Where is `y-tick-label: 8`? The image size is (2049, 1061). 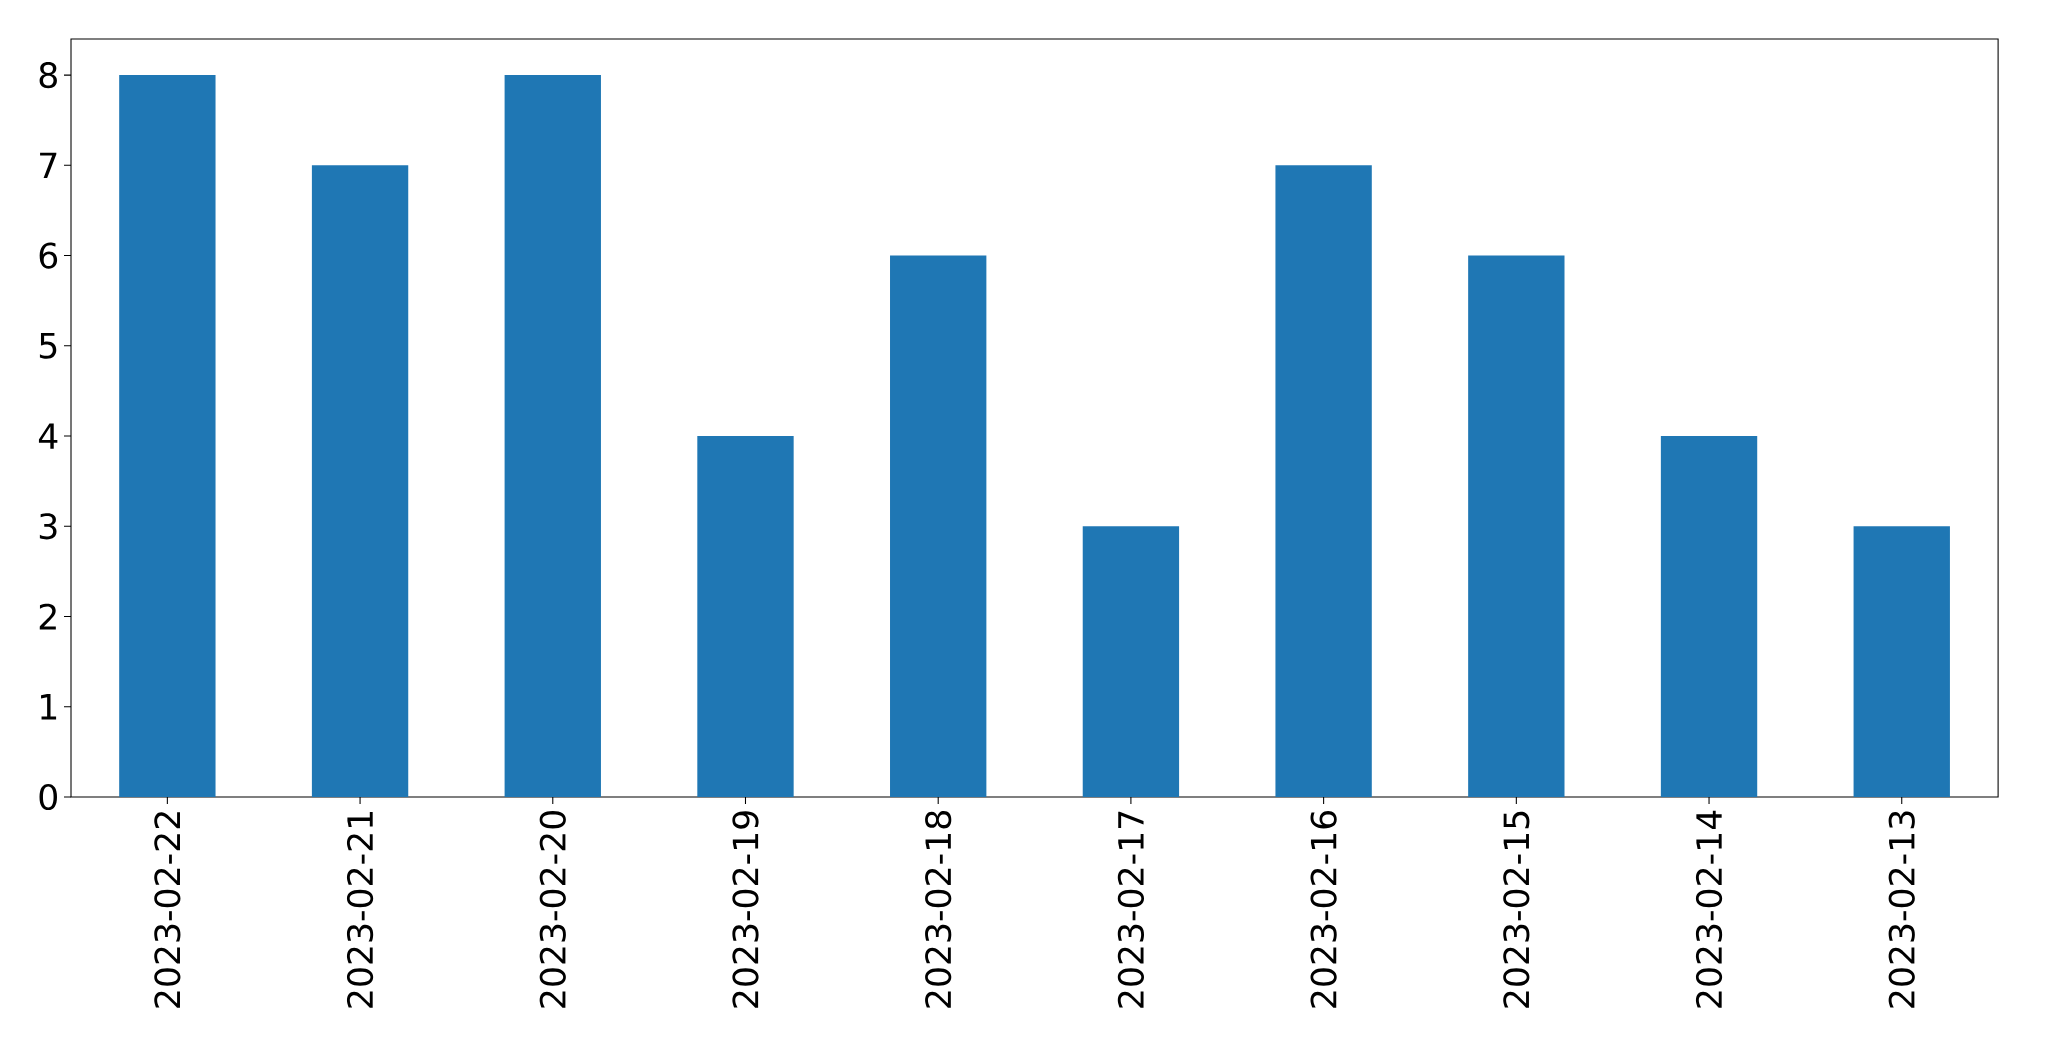 y-tick-label: 8 is located at coordinates (48, 75).